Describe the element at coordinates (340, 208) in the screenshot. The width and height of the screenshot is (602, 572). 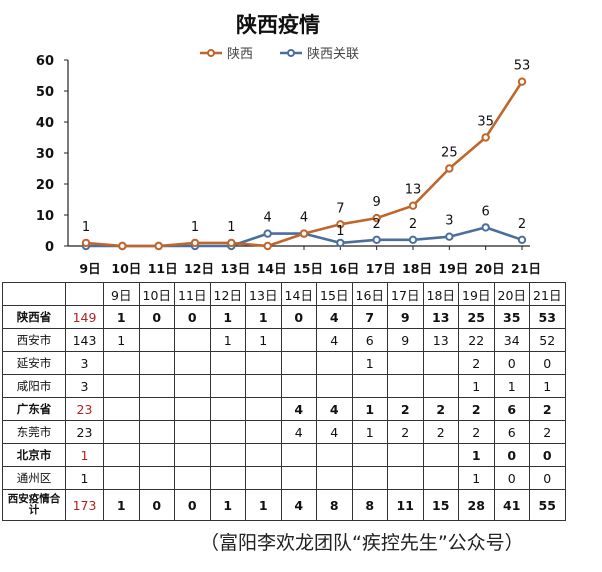
I see `data-label: 7` at that location.